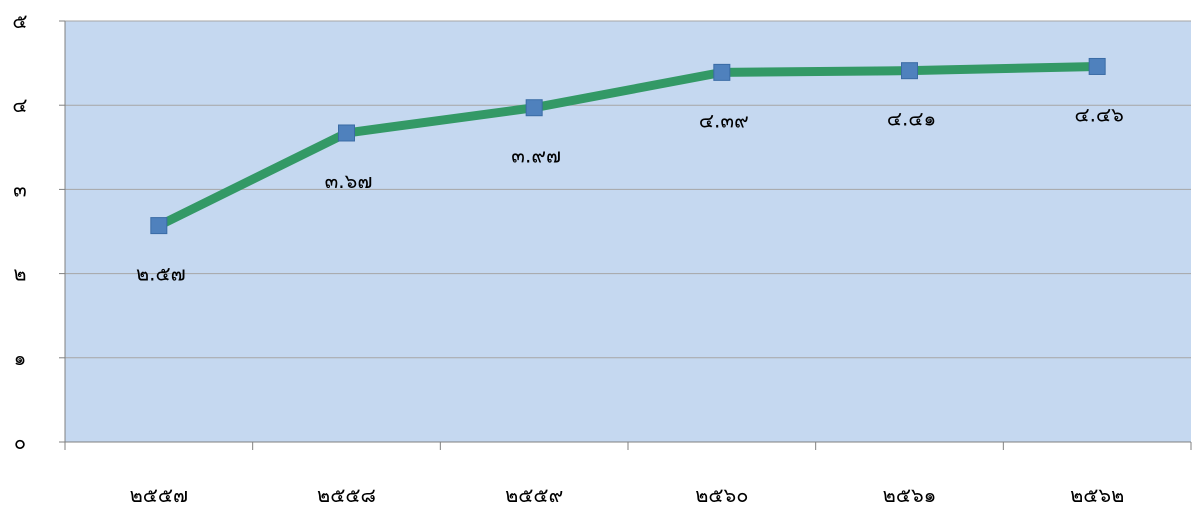  What do you see at coordinates (536, 156) in the screenshot?
I see `data-label: ๓.๙๗` at bounding box center [536, 156].